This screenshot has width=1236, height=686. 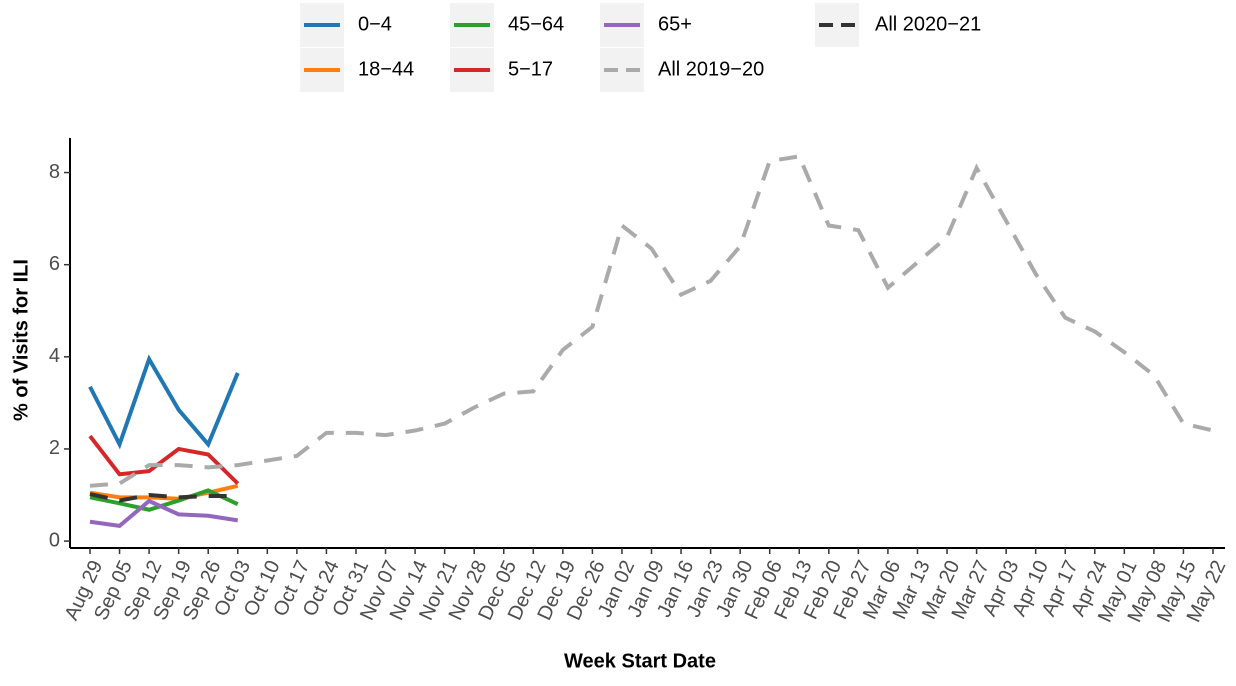 I want to click on legend-label: 5−17, so click(x=530, y=69).